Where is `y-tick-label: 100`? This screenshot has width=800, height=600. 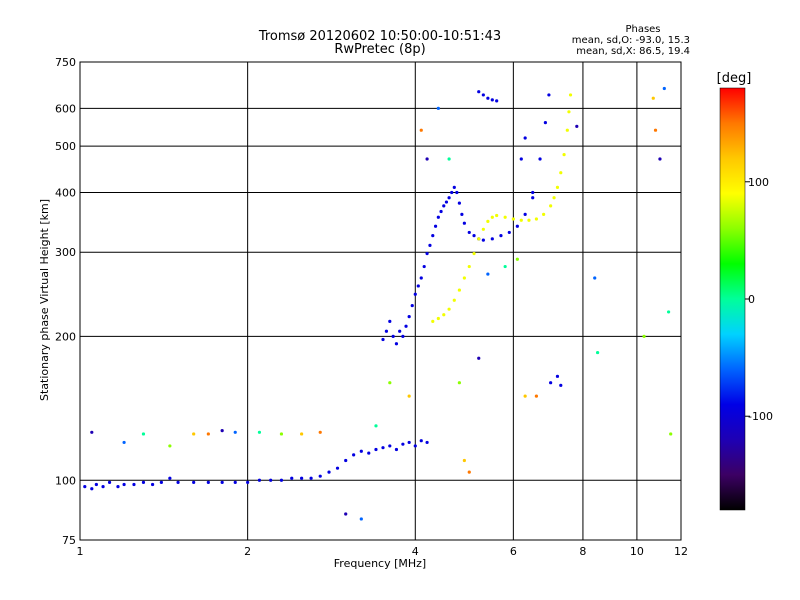
y-tick-label: 100 is located at coordinates (65, 480).